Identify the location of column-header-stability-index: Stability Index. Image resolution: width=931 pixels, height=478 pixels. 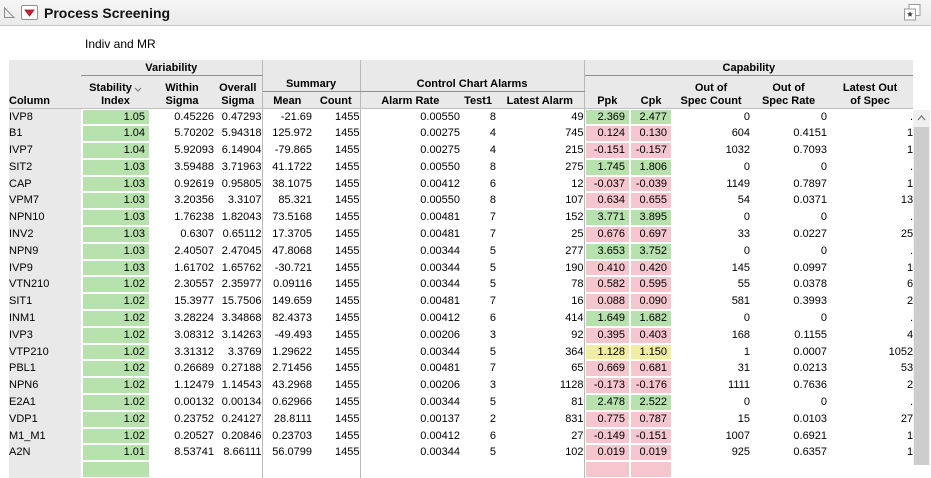
(115, 92).